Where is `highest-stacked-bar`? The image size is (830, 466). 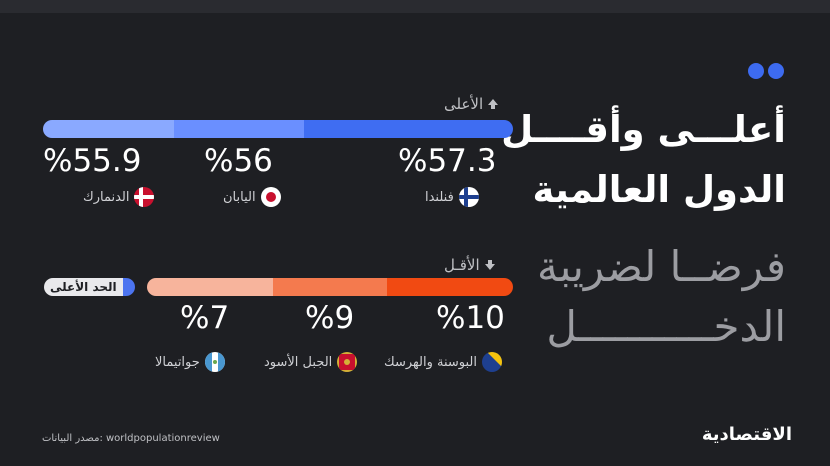 highest-stacked-bar is located at coordinates (278, 129).